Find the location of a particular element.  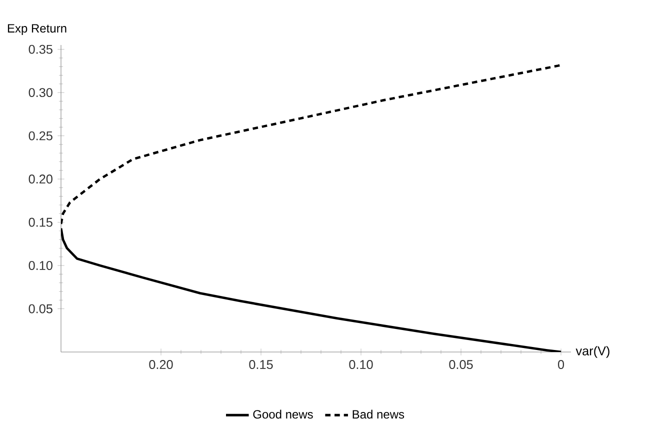

y-tick-label: 0.25 is located at coordinates (40, 135).